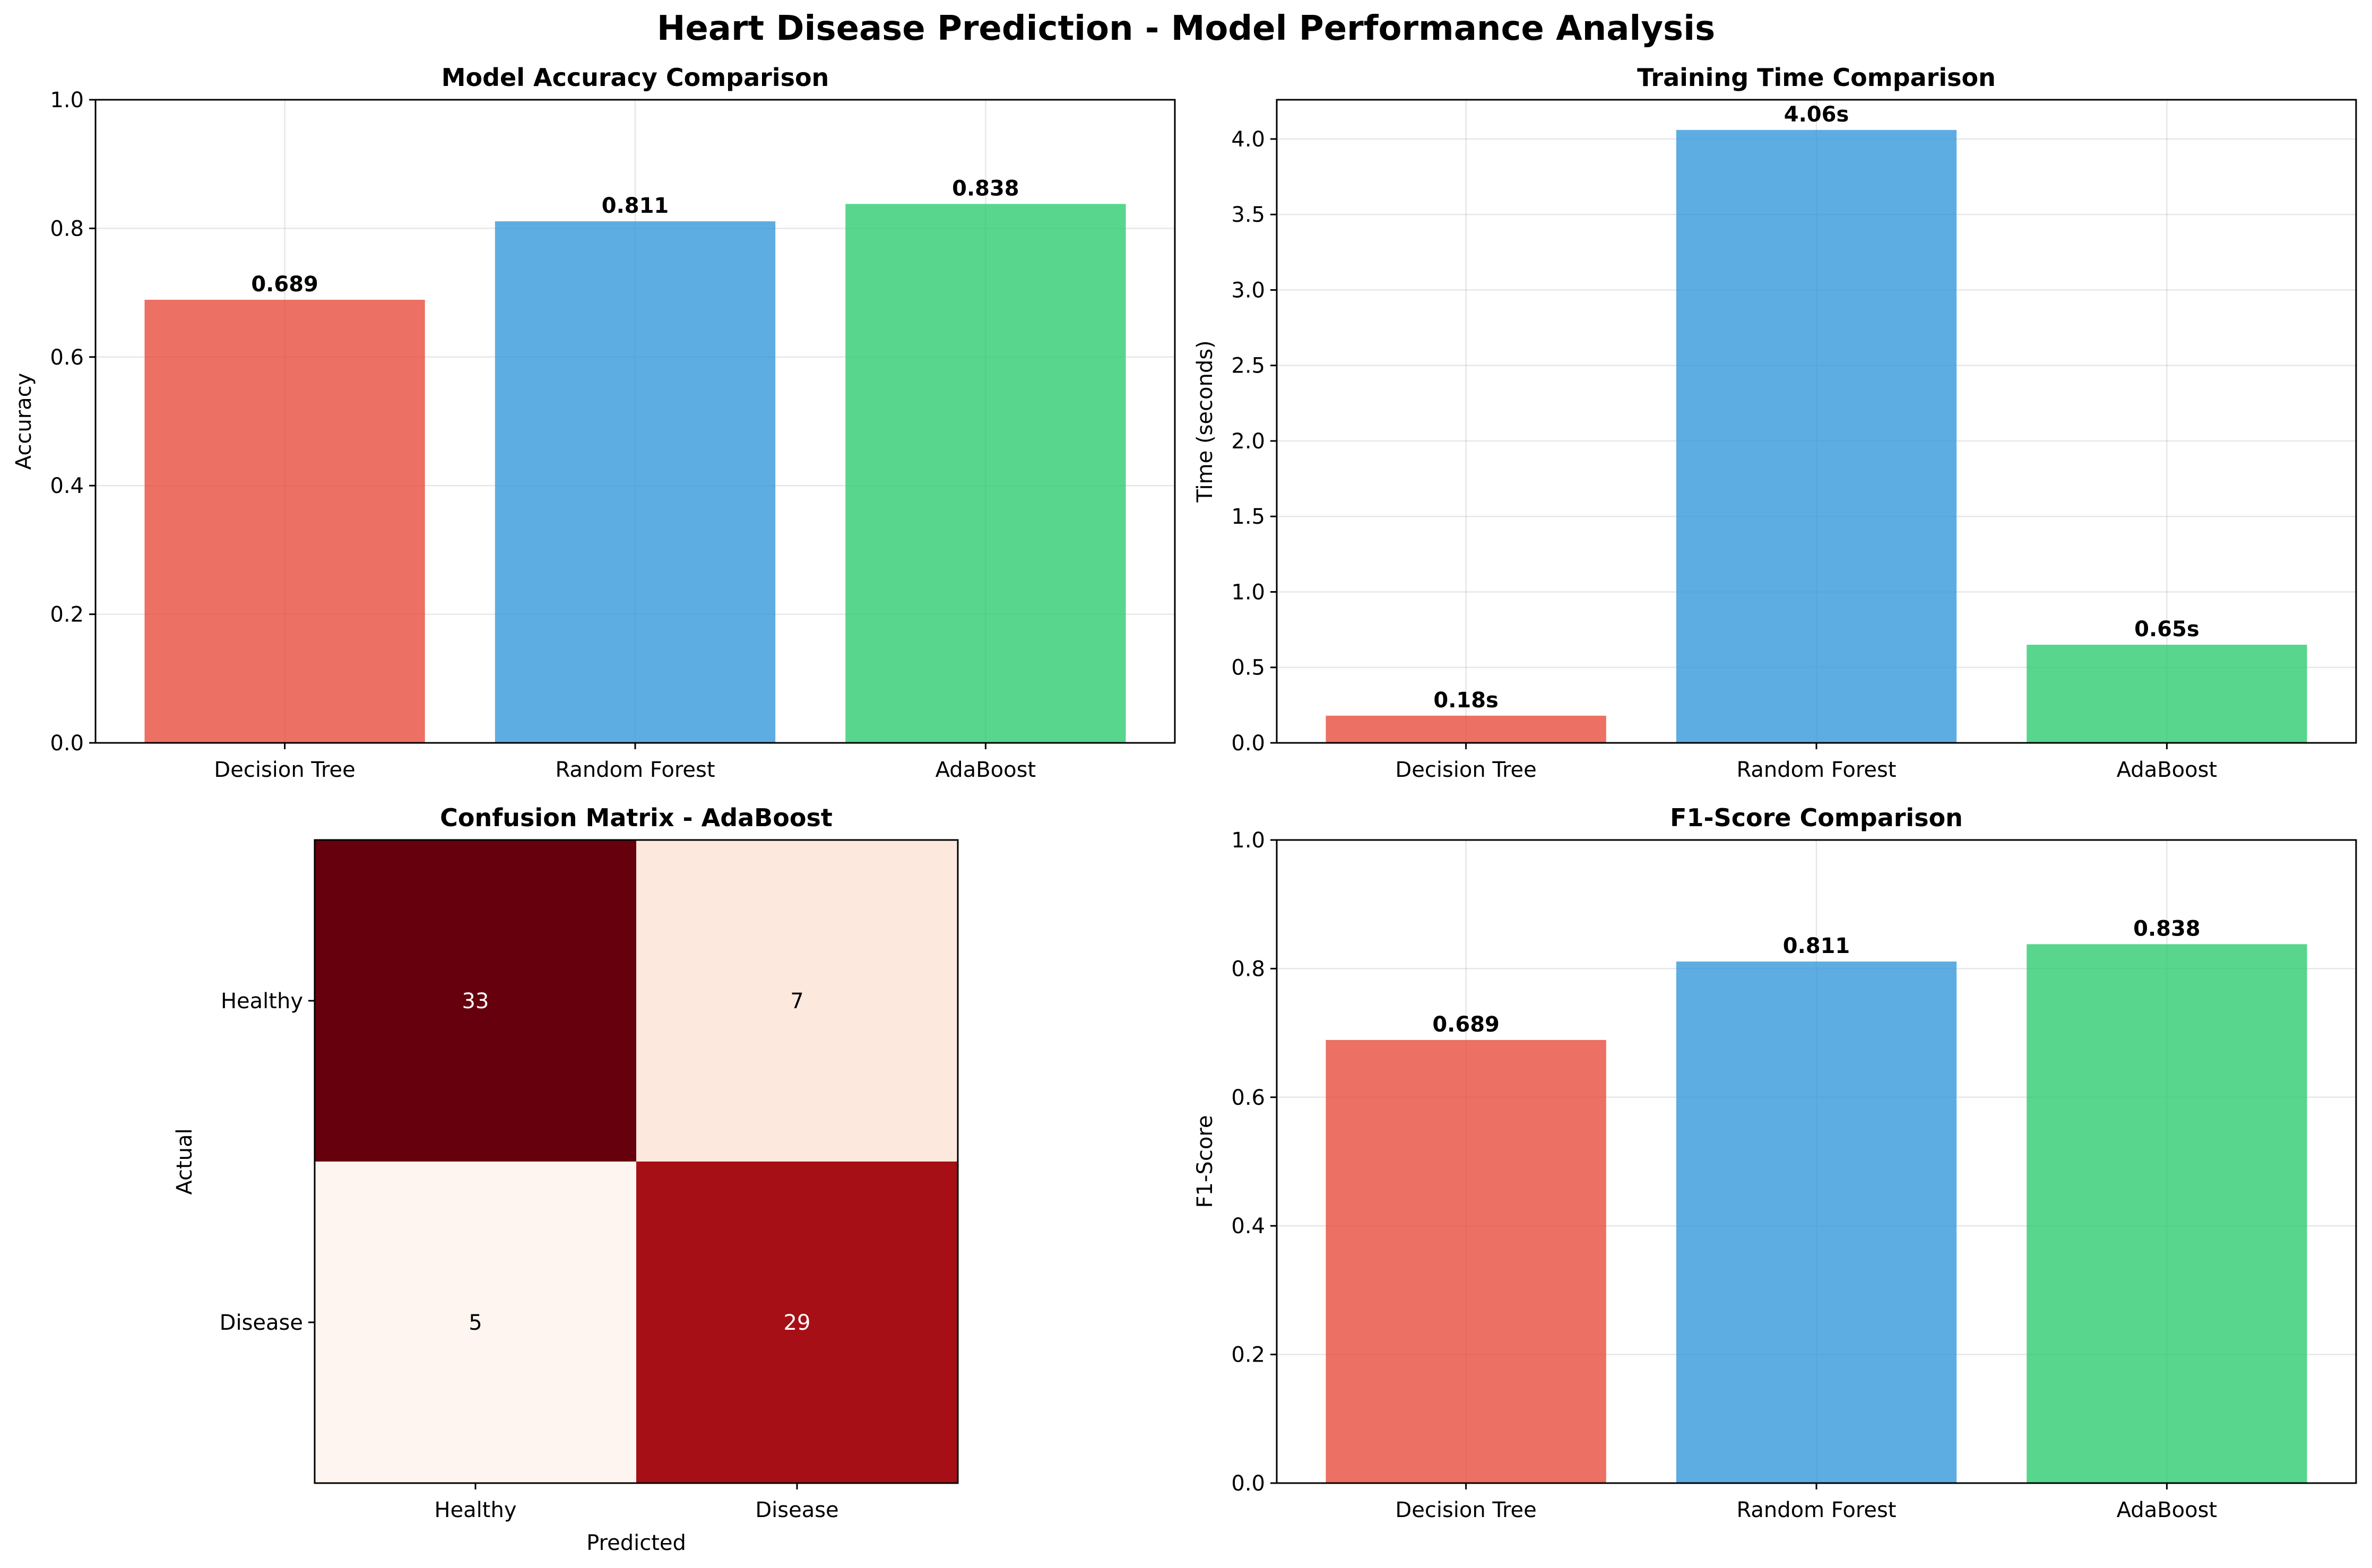 The image size is (2372, 1568). I want to click on chart-title: F1-Score Comparison, so click(1816, 817).